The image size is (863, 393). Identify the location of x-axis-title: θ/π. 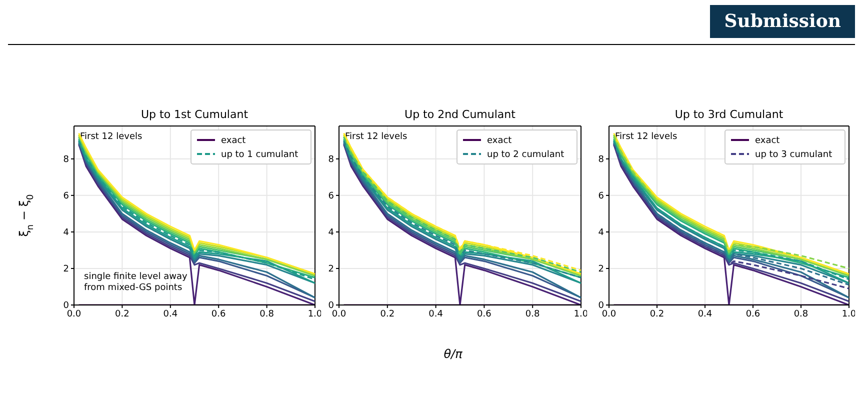
(453, 354).